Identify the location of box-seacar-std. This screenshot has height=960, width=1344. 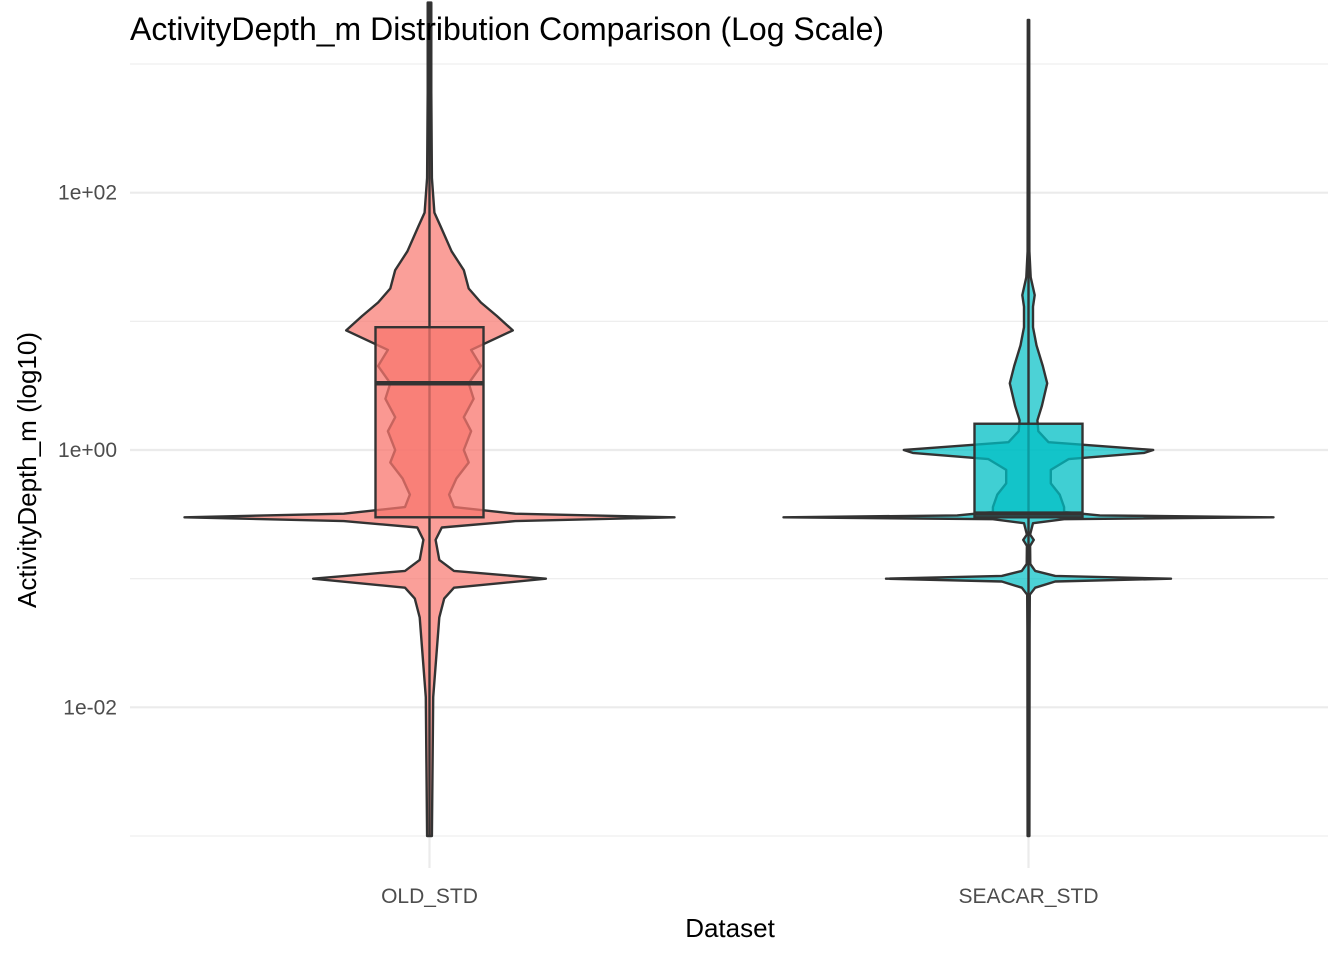
(1028, 470).